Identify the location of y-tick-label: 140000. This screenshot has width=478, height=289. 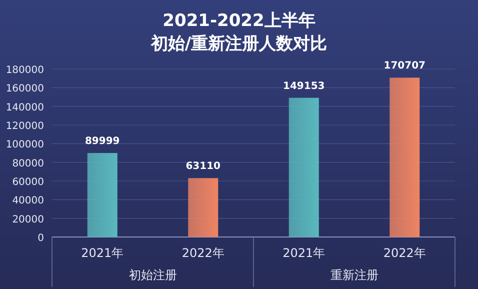
(25, 108).